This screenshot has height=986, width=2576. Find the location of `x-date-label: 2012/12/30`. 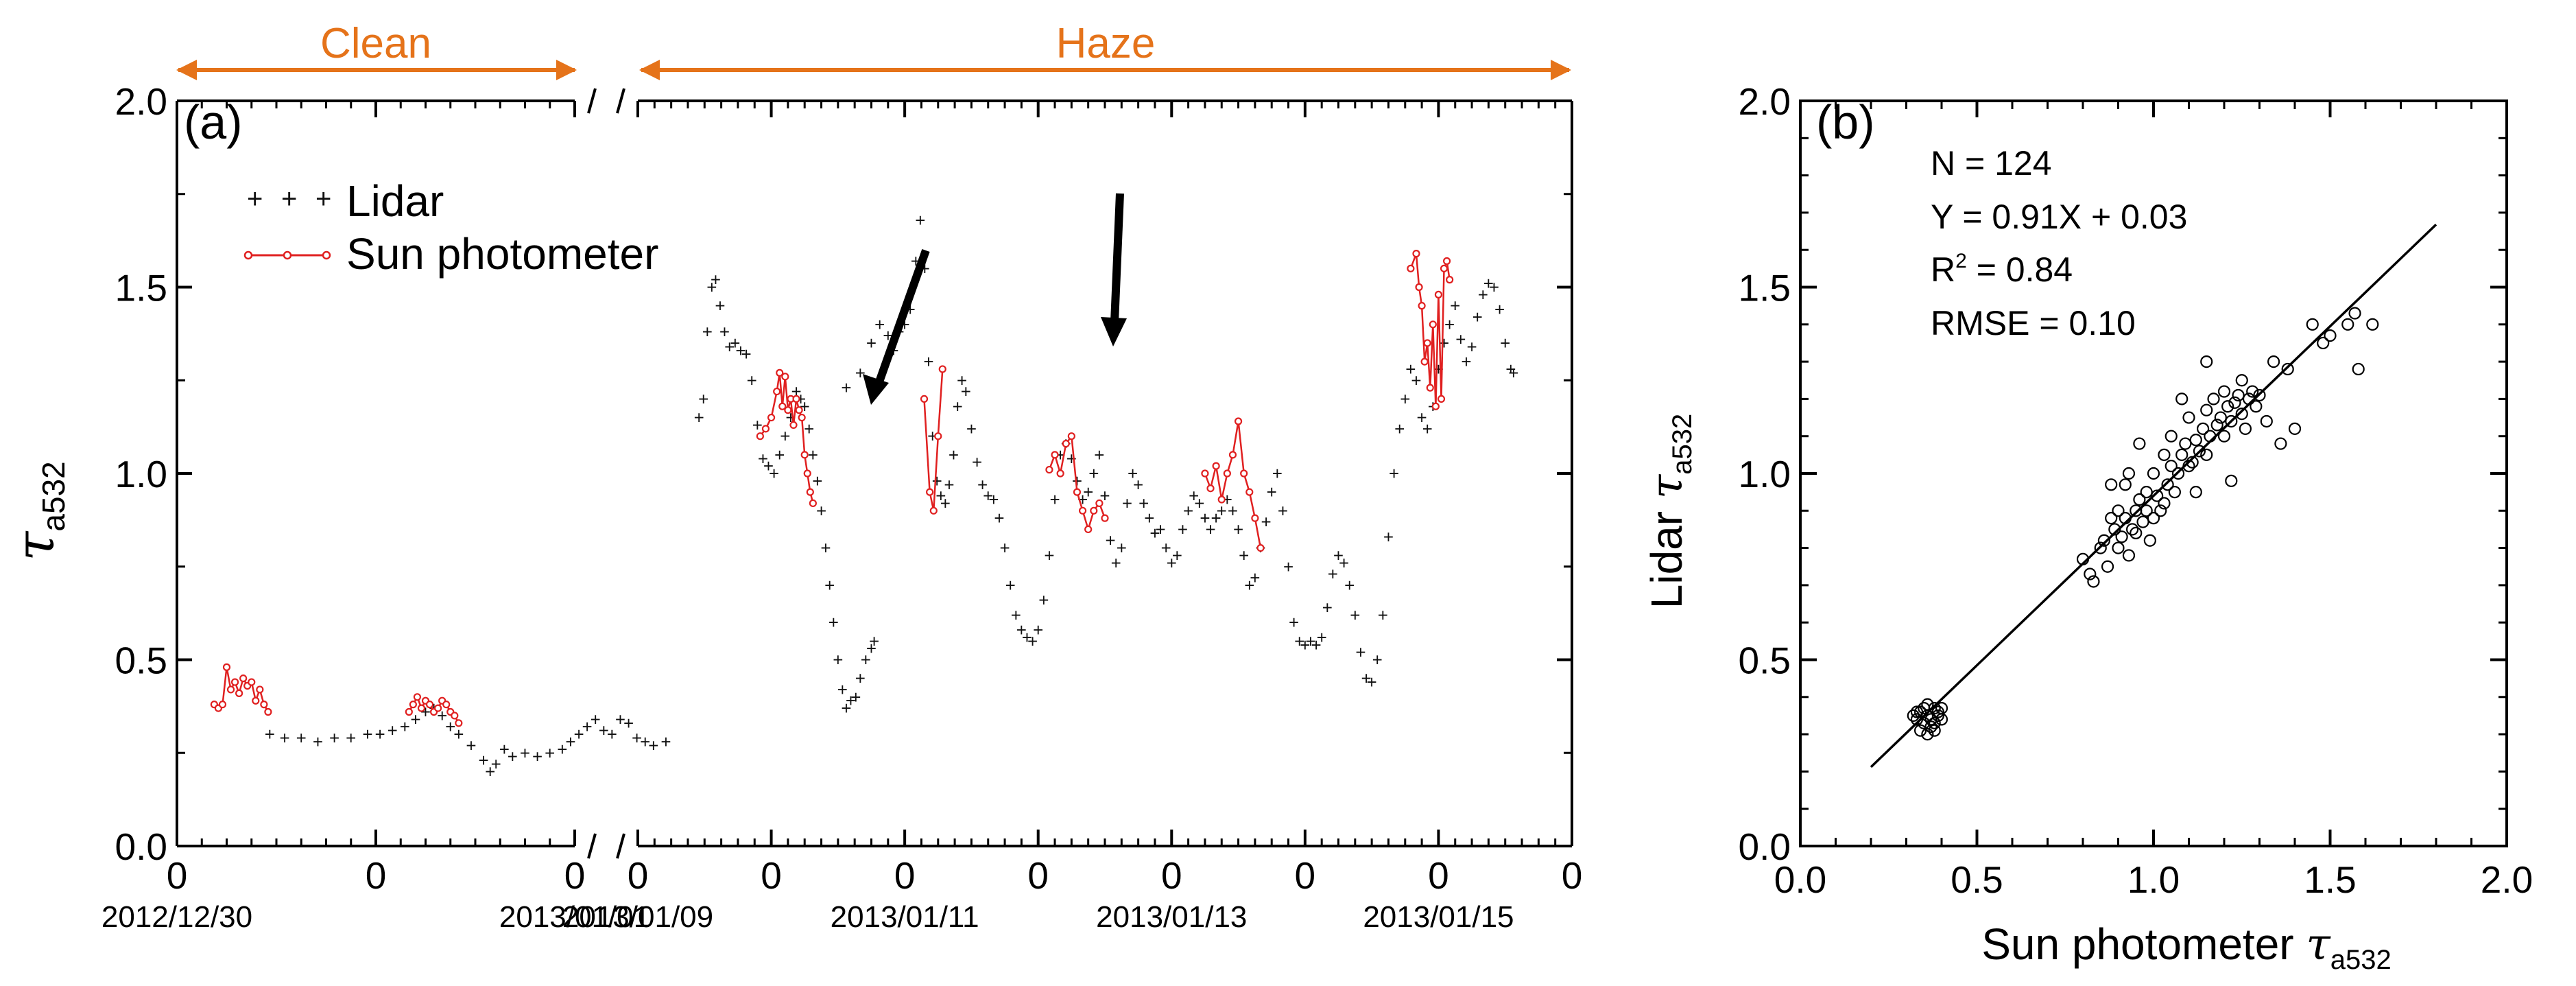

x-date-label: 2012/12/30 is located at coordinates (177, 917).